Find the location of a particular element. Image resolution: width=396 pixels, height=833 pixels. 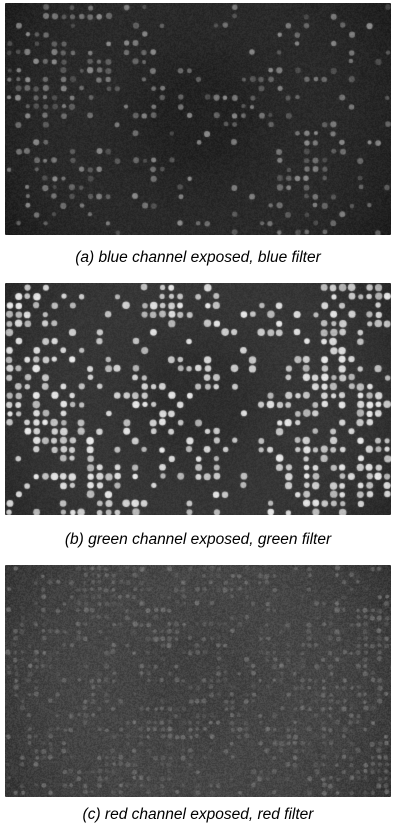

caption-b: (b) green channel exposed, green filter is located at coordinates (198, 539).